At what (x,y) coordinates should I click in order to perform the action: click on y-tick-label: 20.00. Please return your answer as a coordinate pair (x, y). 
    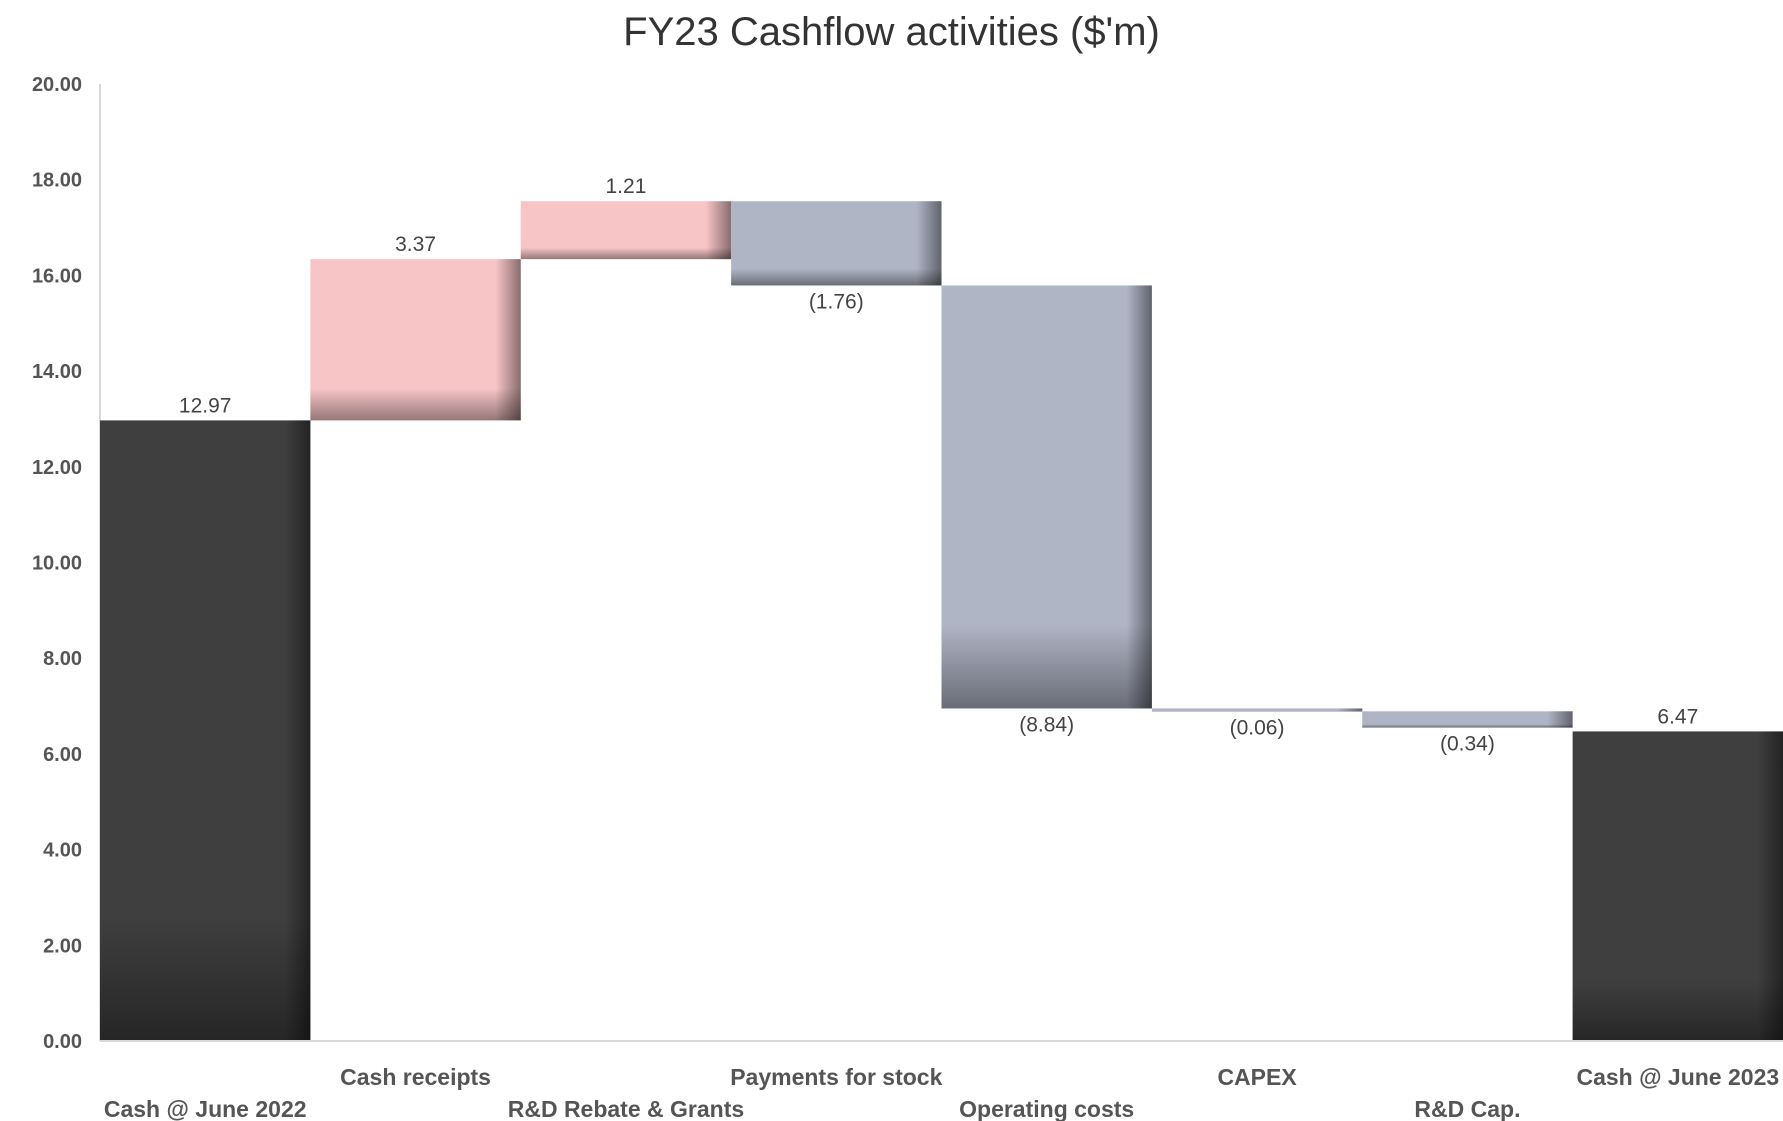
    Looking at the image, I should click on (57, 85).